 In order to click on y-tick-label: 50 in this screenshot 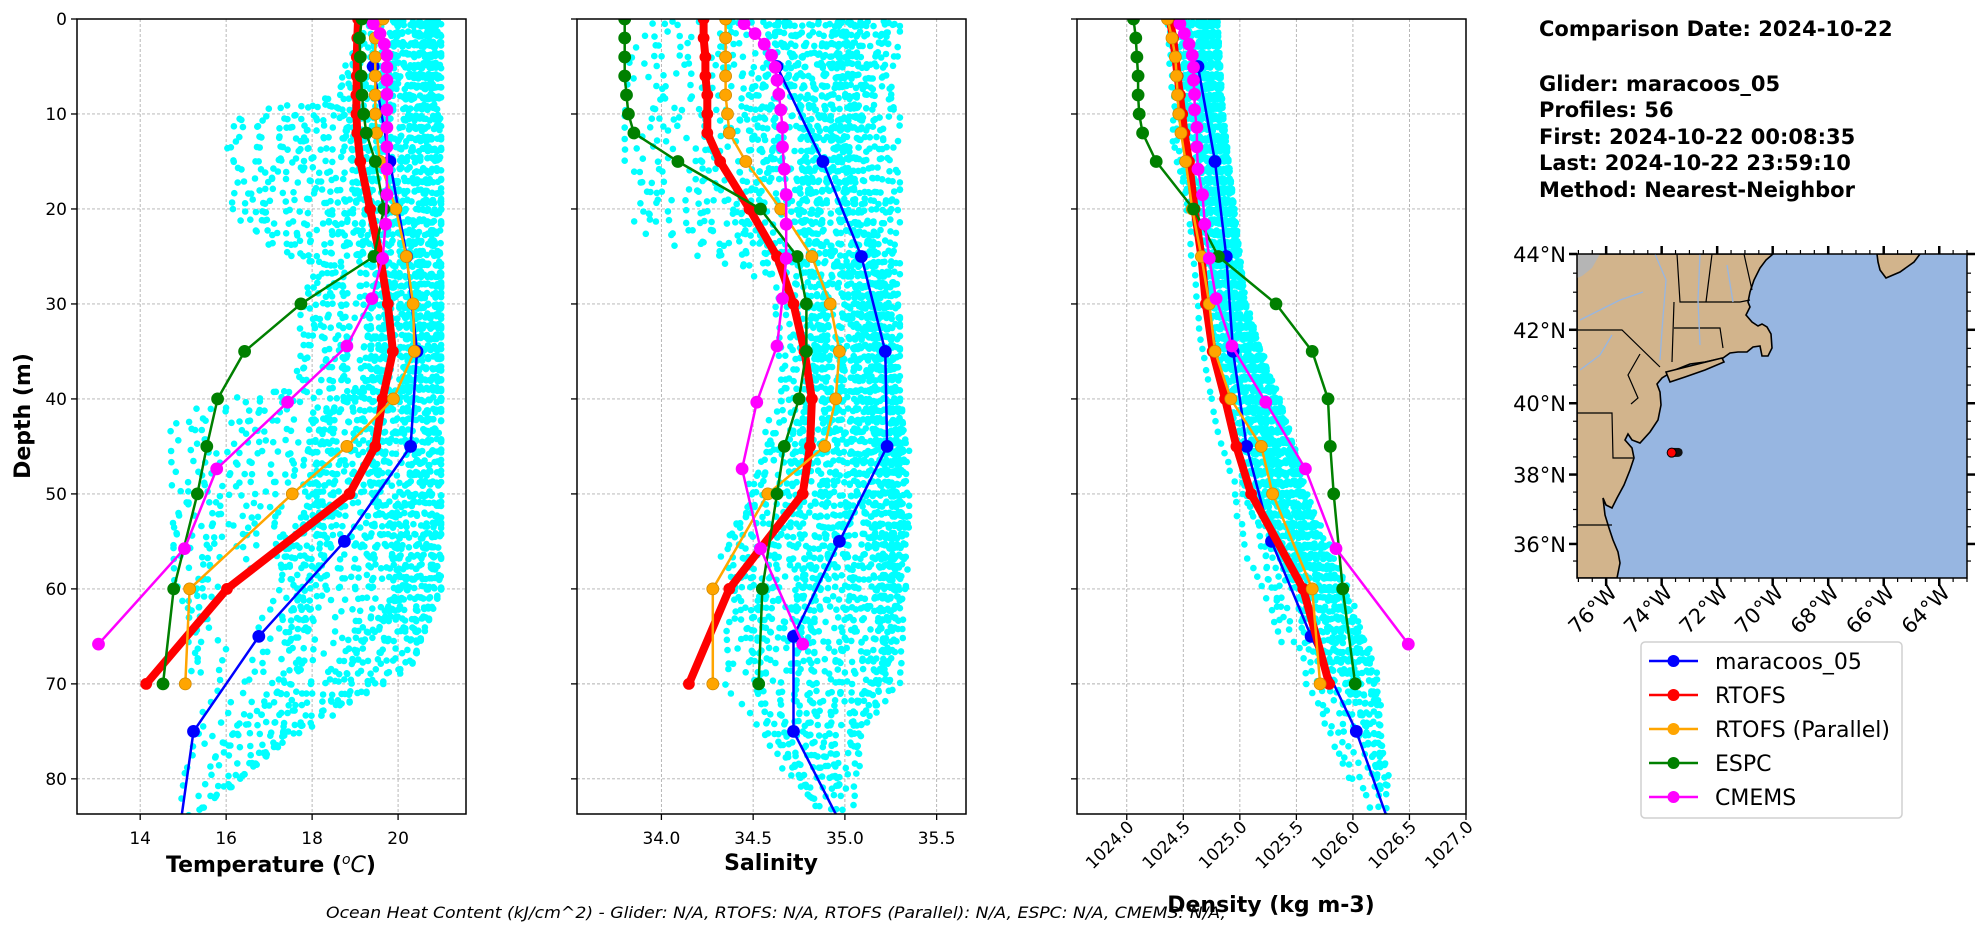, I will do `click(56, 495)`.